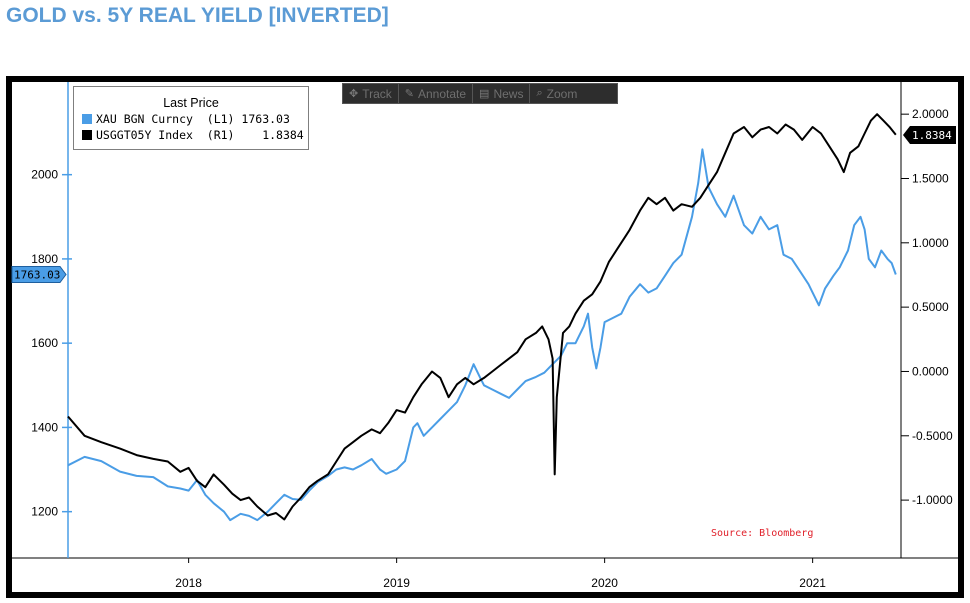  I want to click on legend-entry-yield: USGGT05Y Index (R1) 1.8384, so click(195, 135).